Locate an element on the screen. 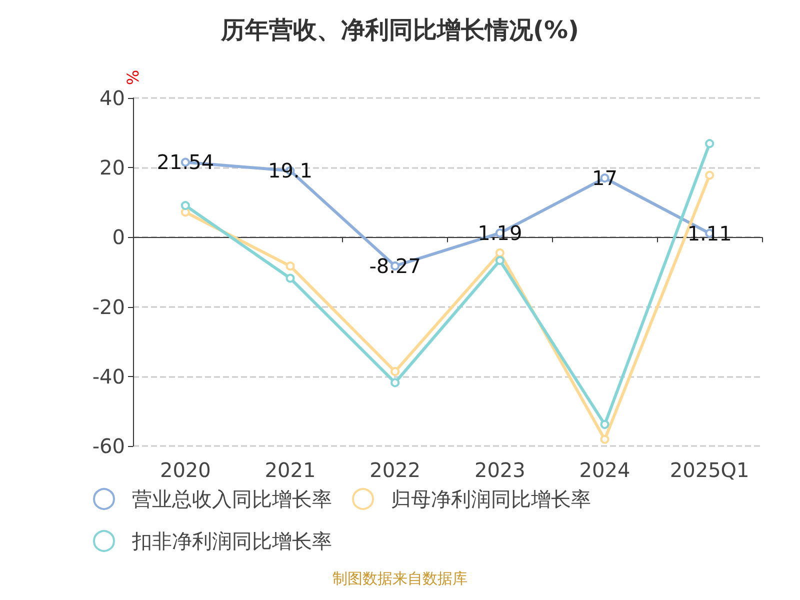  y-tick-label: -20 is located at coordinates (108, 306).